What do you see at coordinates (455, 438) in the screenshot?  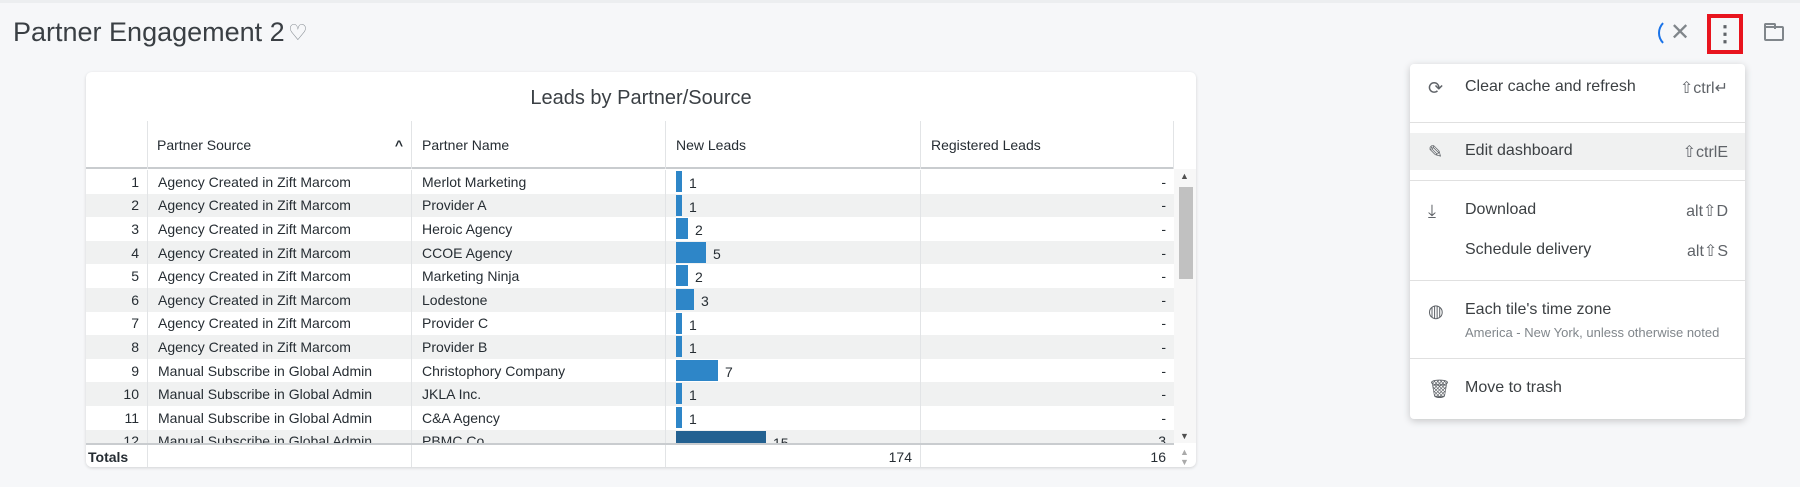 I see `partner-name-cell: PBMC Co.` at bounding box center [455, 438].